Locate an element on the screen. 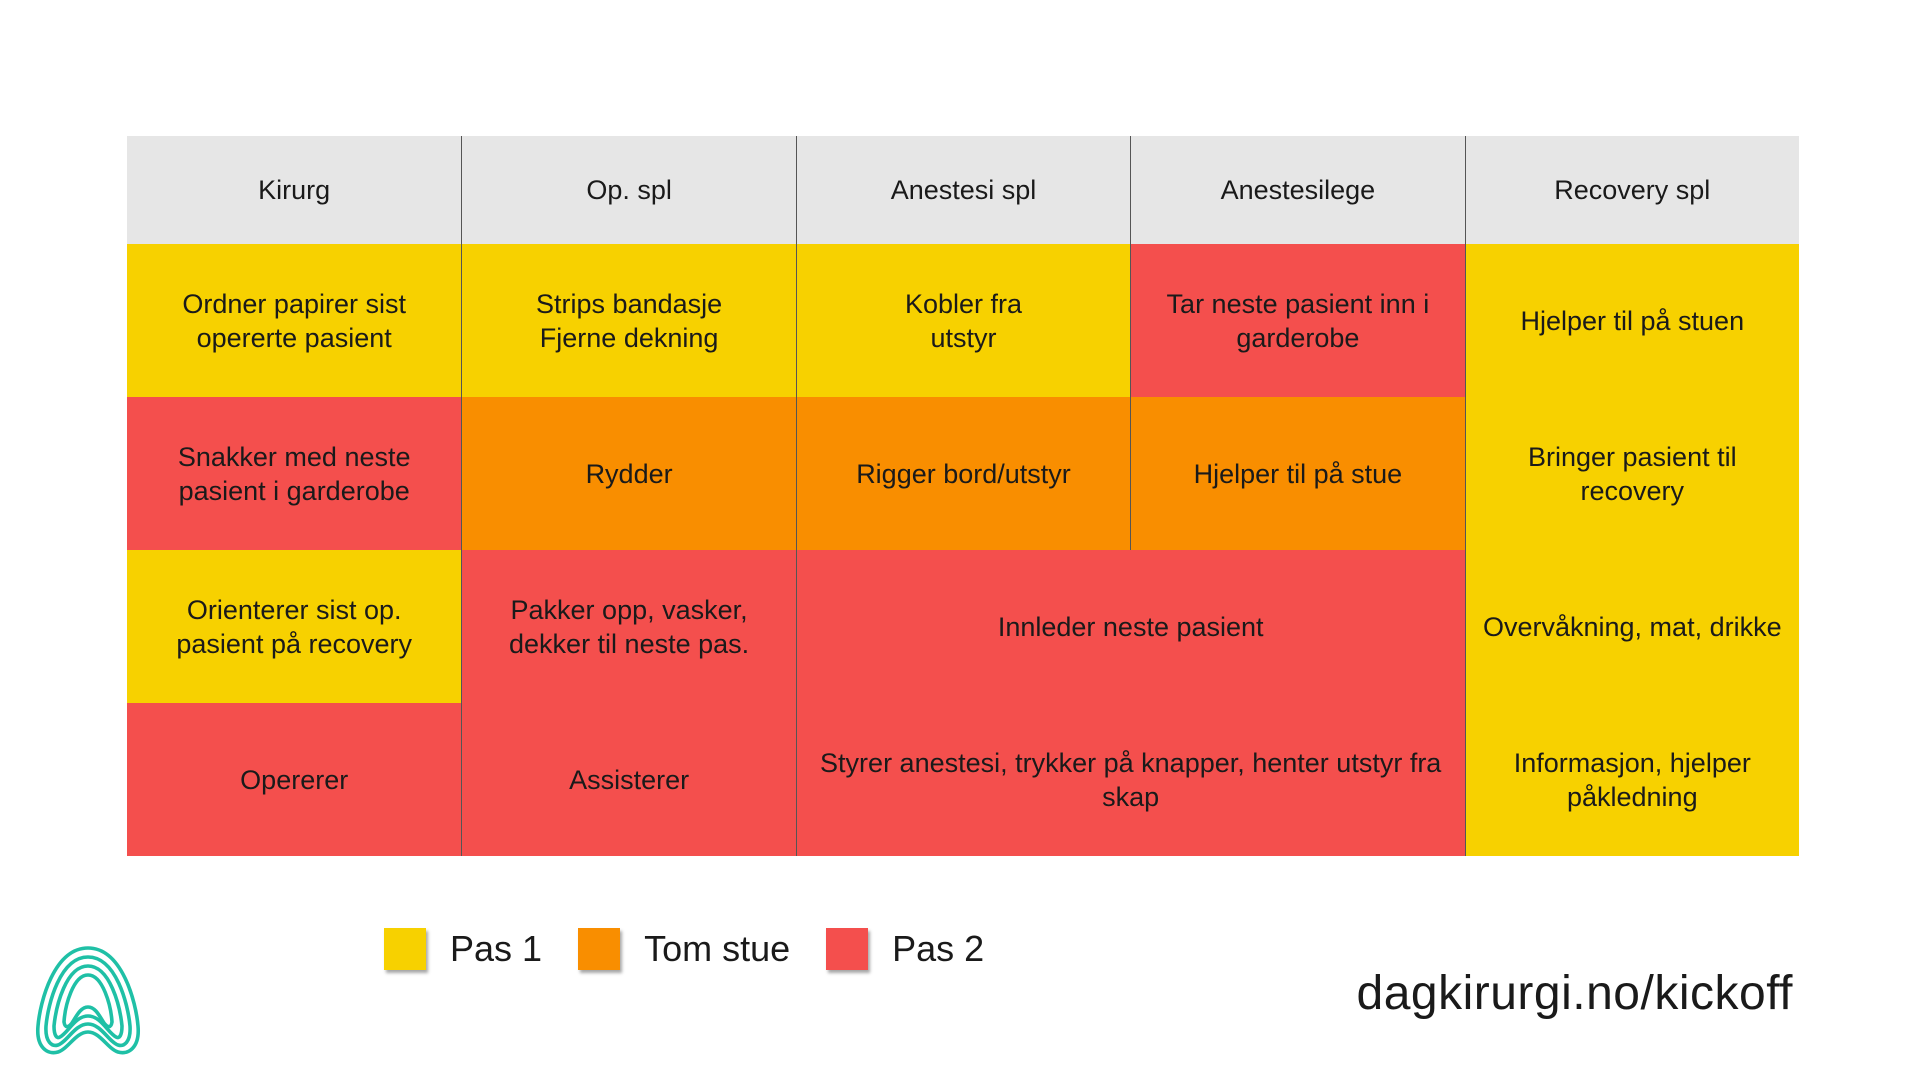 This screenshot has width=1920, height=1080. dagkirurgi-logo-icon is located at coordinates (88, 1000).